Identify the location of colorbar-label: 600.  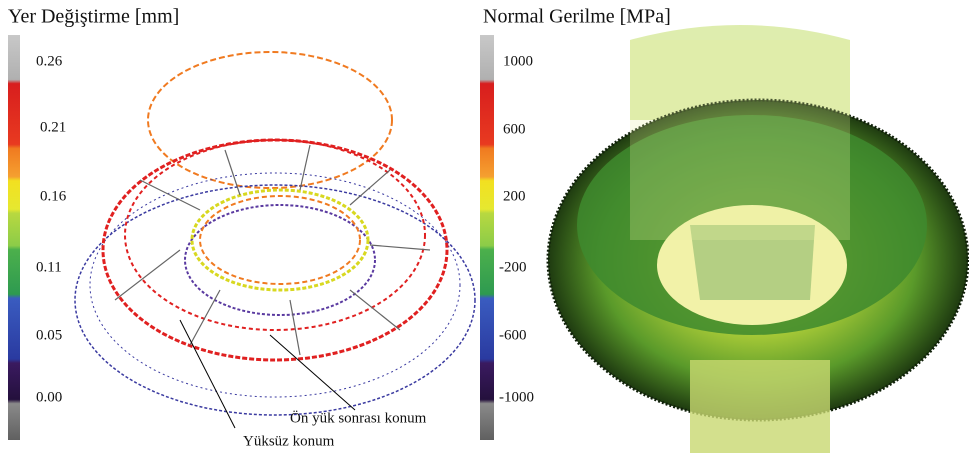
(514, 129).